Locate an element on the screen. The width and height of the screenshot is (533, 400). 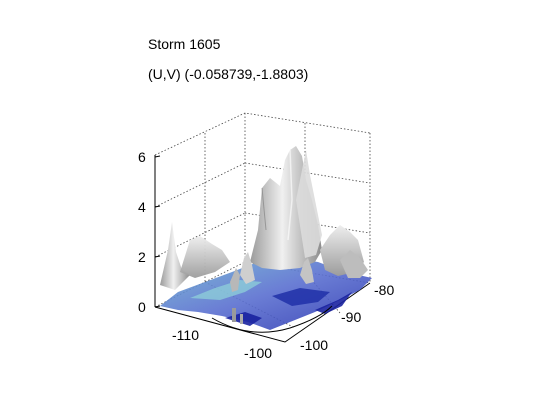
lon-tick-label: -100 is located at coordinates (258, 353).